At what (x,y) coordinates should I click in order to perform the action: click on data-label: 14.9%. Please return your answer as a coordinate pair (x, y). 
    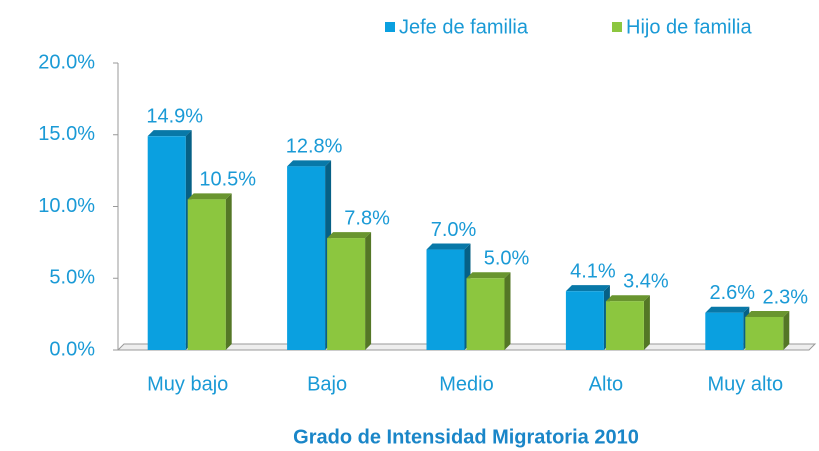
    Looking at the image, I should click on (174, 116).